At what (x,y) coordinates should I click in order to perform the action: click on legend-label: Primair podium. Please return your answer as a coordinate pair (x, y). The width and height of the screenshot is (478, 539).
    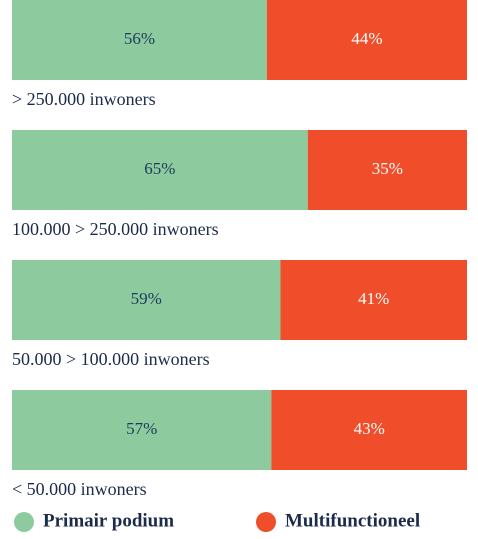
    Looking at the image, I should click on (108, 520).